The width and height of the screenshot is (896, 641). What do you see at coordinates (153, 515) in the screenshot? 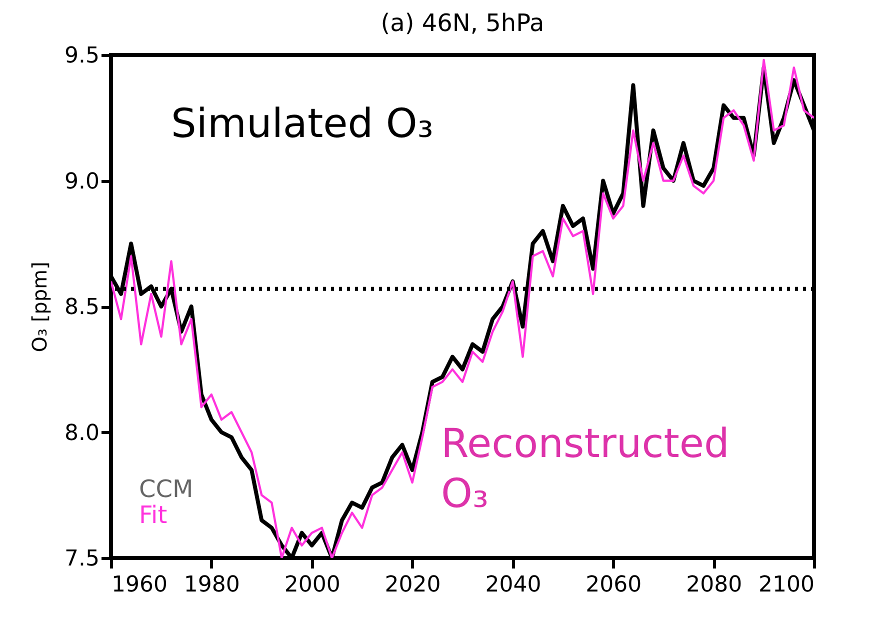
I see `text: Fit` at bounding box center [153, 515].